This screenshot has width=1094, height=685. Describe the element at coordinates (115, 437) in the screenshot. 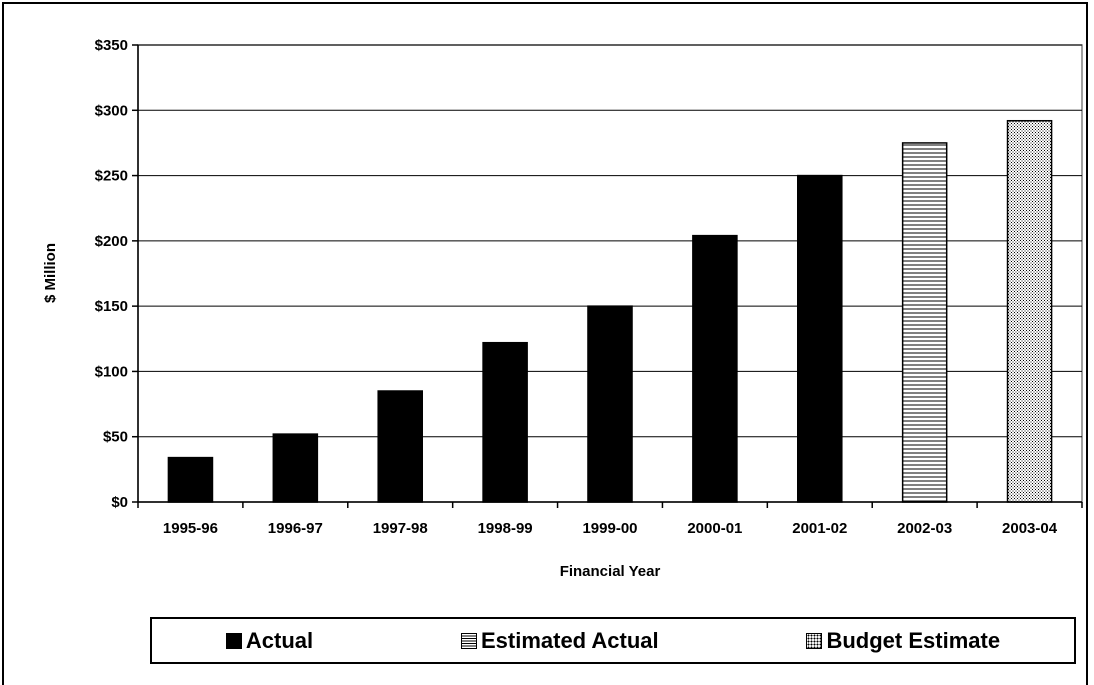

I see `y-tick-label: $50` at that location.